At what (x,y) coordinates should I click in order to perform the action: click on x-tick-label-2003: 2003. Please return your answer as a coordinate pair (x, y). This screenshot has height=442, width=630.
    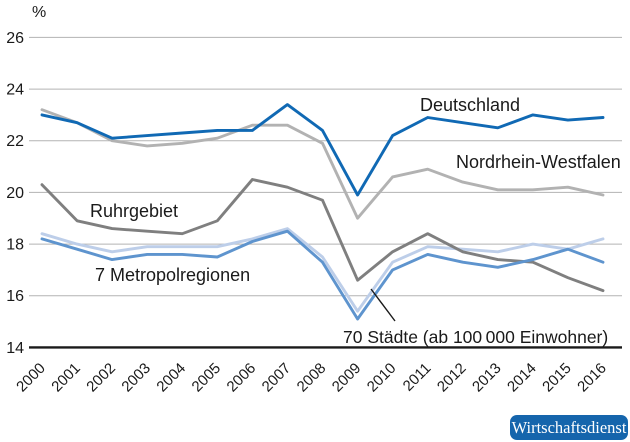
    Looking at the image, I should click on (136, 378).